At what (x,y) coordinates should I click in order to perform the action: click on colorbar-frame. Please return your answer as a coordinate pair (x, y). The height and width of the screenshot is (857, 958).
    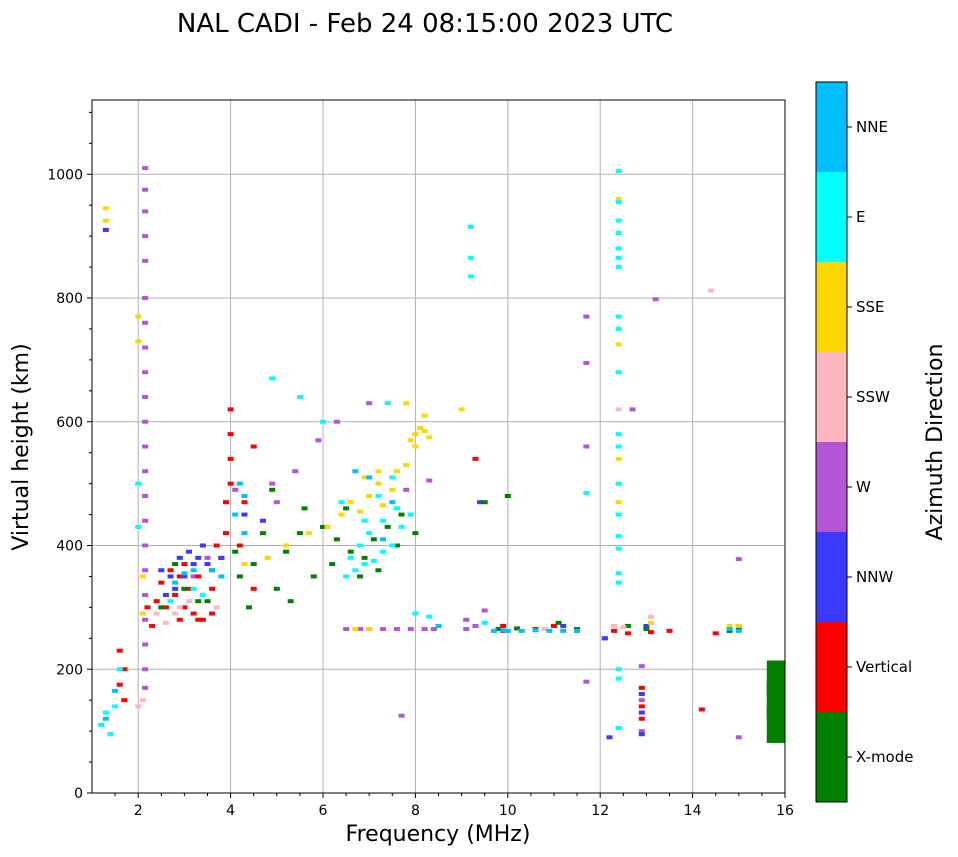
    Looking at the image, I should click on (831, 442).